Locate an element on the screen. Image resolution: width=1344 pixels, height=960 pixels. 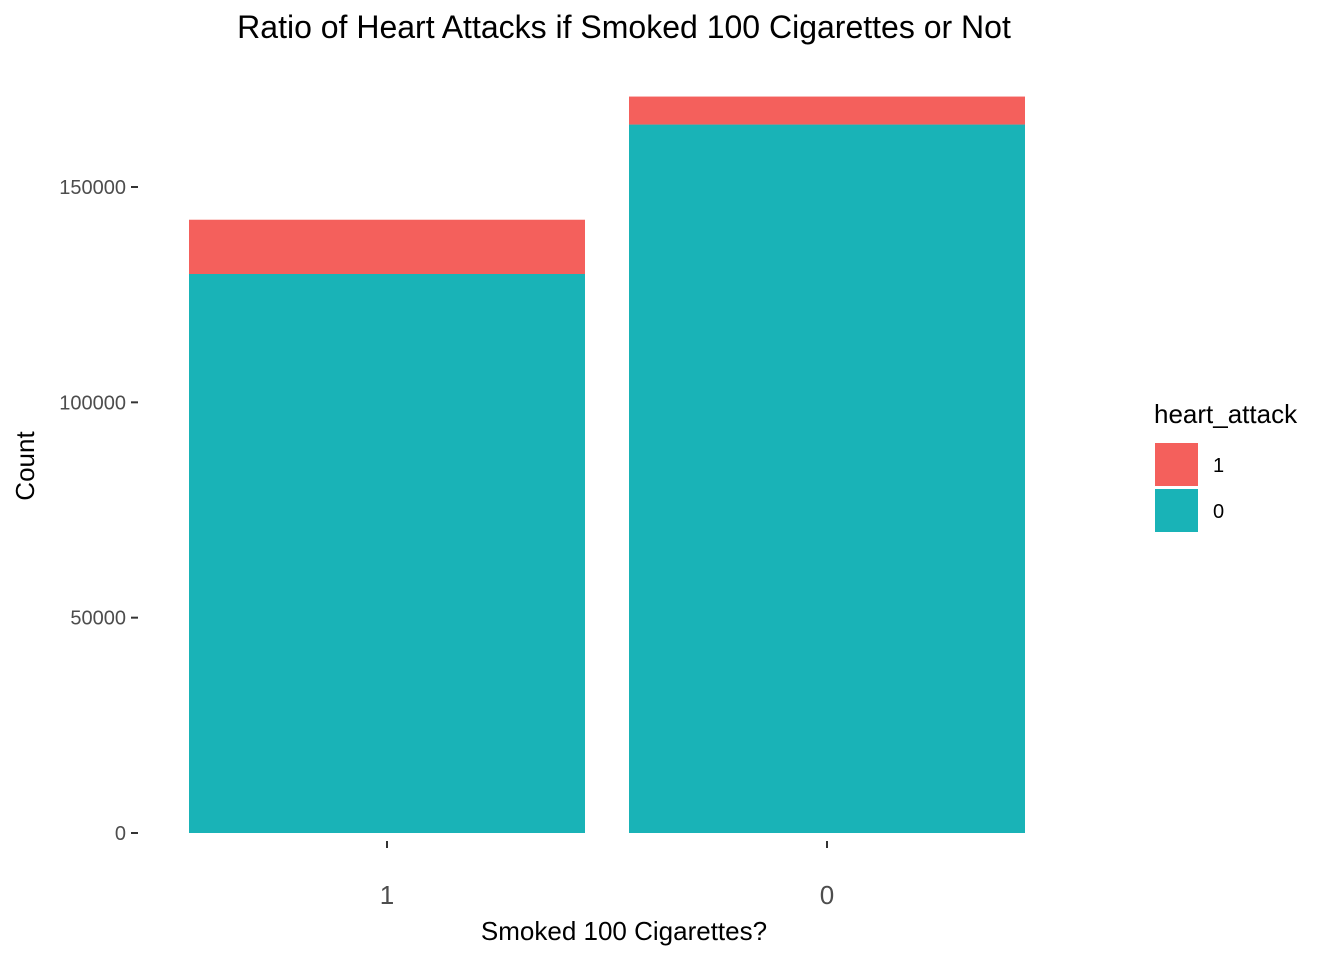
y-tick-label: 0 is located at coordinates (120, 834).